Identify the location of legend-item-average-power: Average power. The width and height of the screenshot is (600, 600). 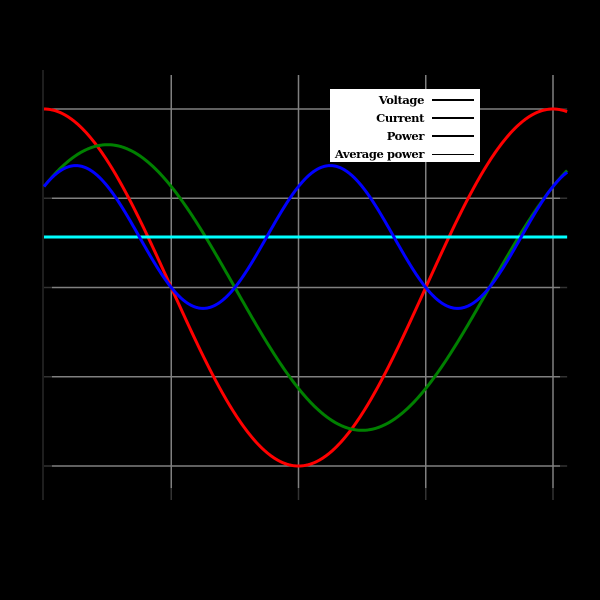
(405, 154).